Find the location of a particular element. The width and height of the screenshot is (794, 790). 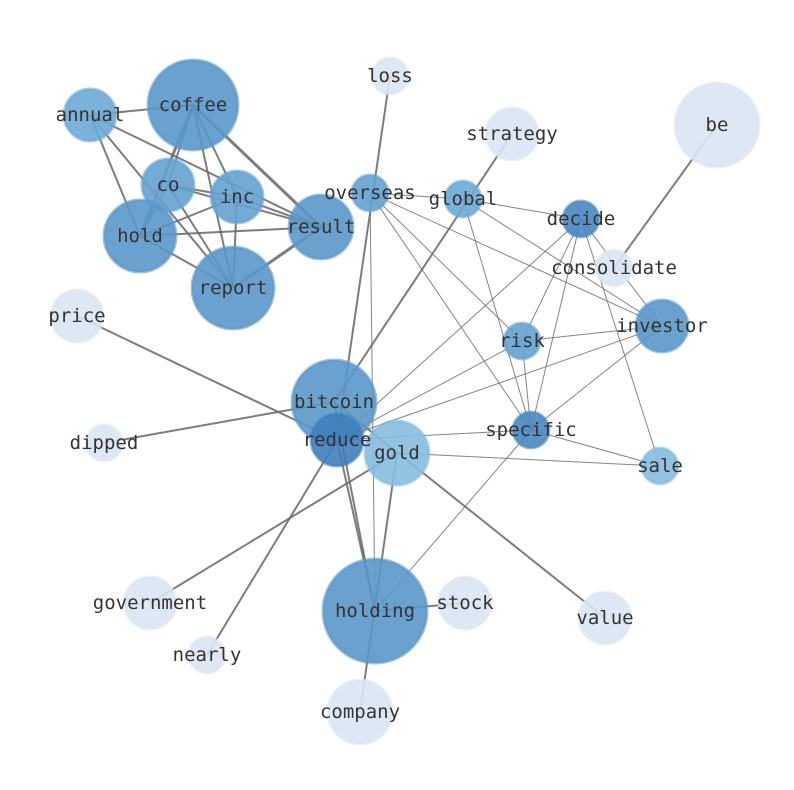

node-label-decide: decide is located at coordinates (581, 219).